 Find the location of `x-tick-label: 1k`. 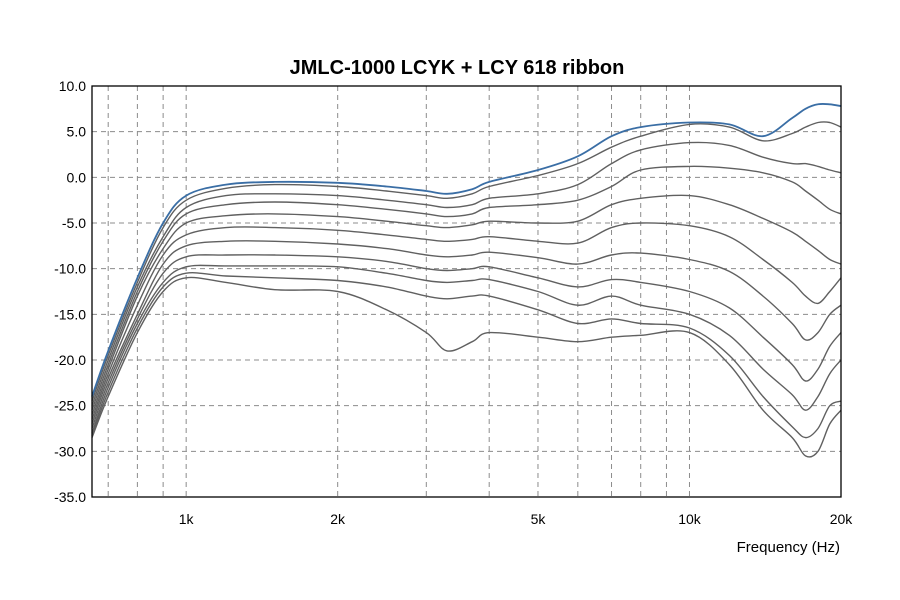

x-tick-label: 1k is located at coordinates (187, 519).